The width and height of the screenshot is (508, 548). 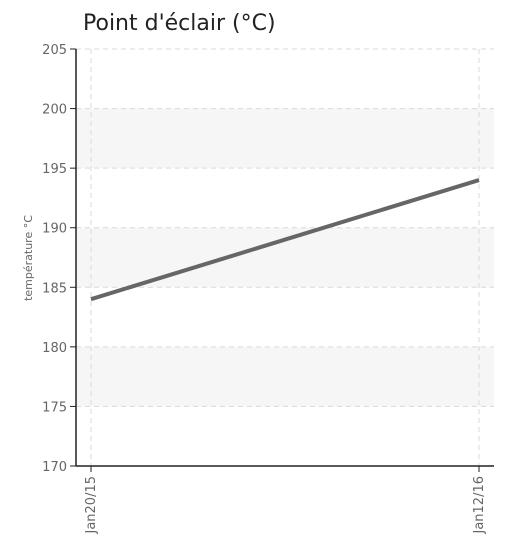 I want to click on y-tick-label: 200, so click(x=54, y=110).